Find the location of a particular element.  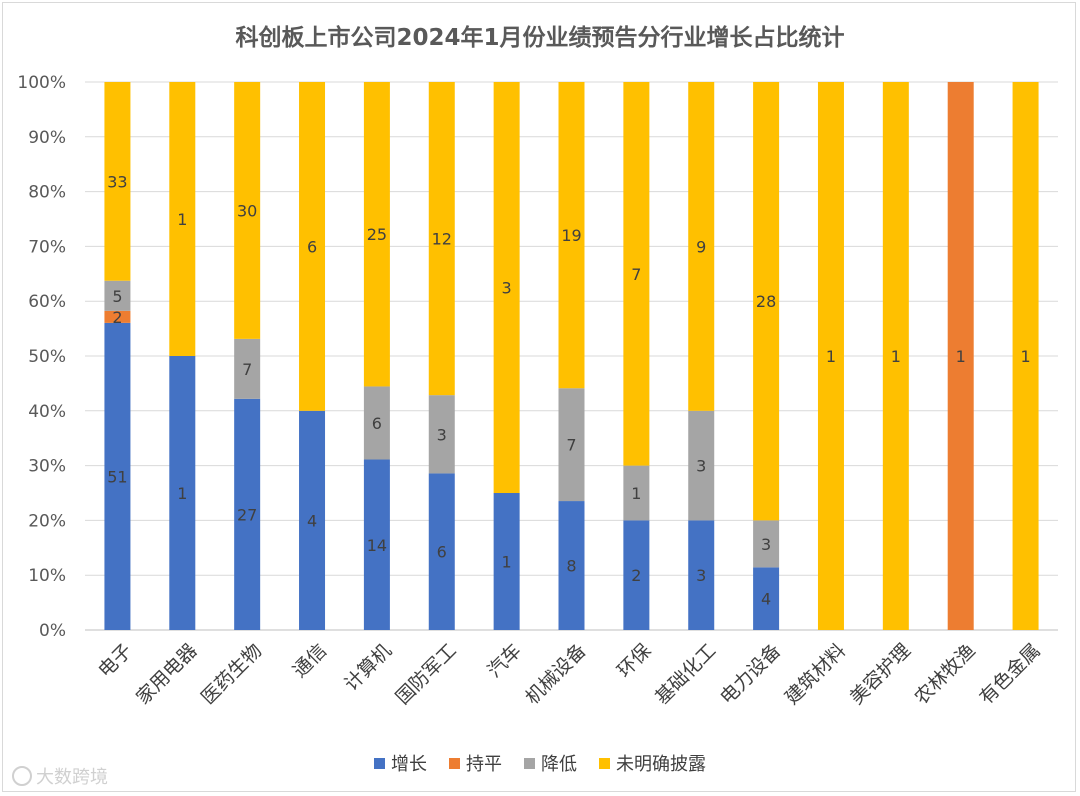

data-label: 5 is located at coordinates (117, 296).